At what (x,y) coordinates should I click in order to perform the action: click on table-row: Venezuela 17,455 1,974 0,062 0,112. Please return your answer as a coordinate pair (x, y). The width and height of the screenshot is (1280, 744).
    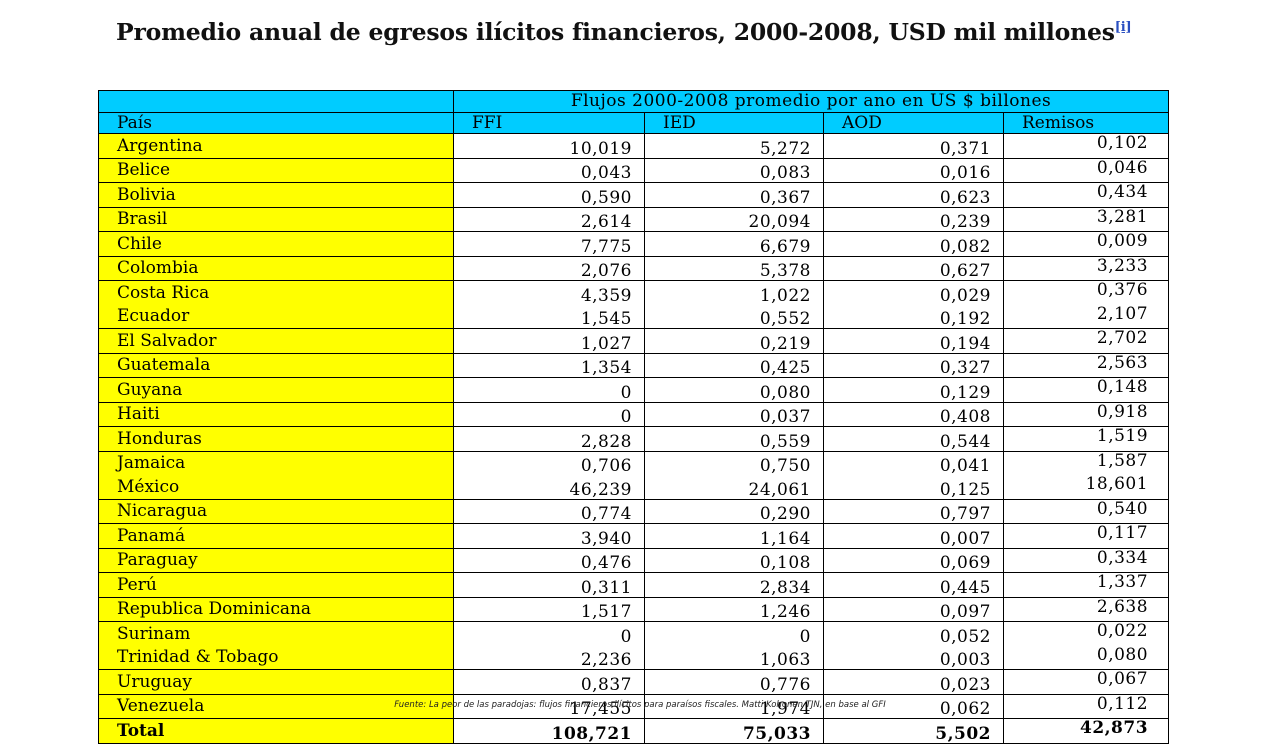
    Looking at the image, I should click on (633, 706).